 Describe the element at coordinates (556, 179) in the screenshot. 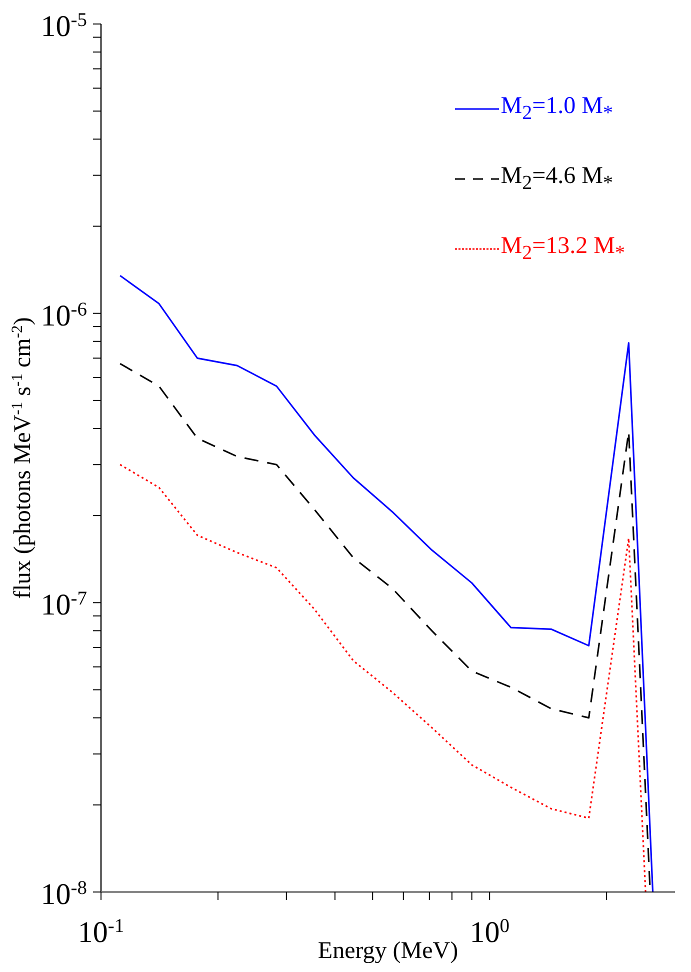

I see `legend-label: M$_{2}$=4.6 M$_{*}$` at that location.